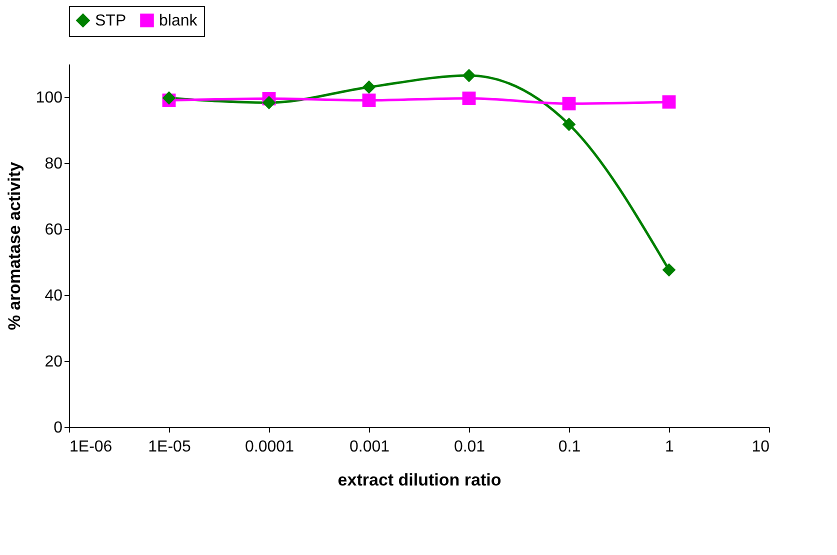 The width and height of the screenshot is (837, 555). What do you see at coordinates (669, 447) in the screenshot?
I see `x-tick-label: 1` at bounding box center [669, 447].